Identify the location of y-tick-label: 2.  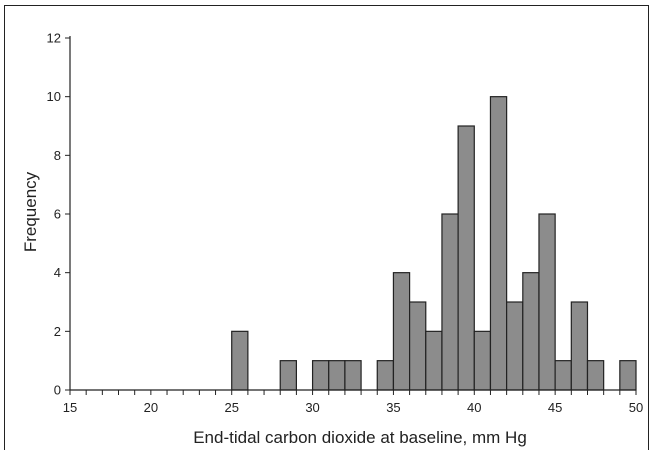
(57, 331).